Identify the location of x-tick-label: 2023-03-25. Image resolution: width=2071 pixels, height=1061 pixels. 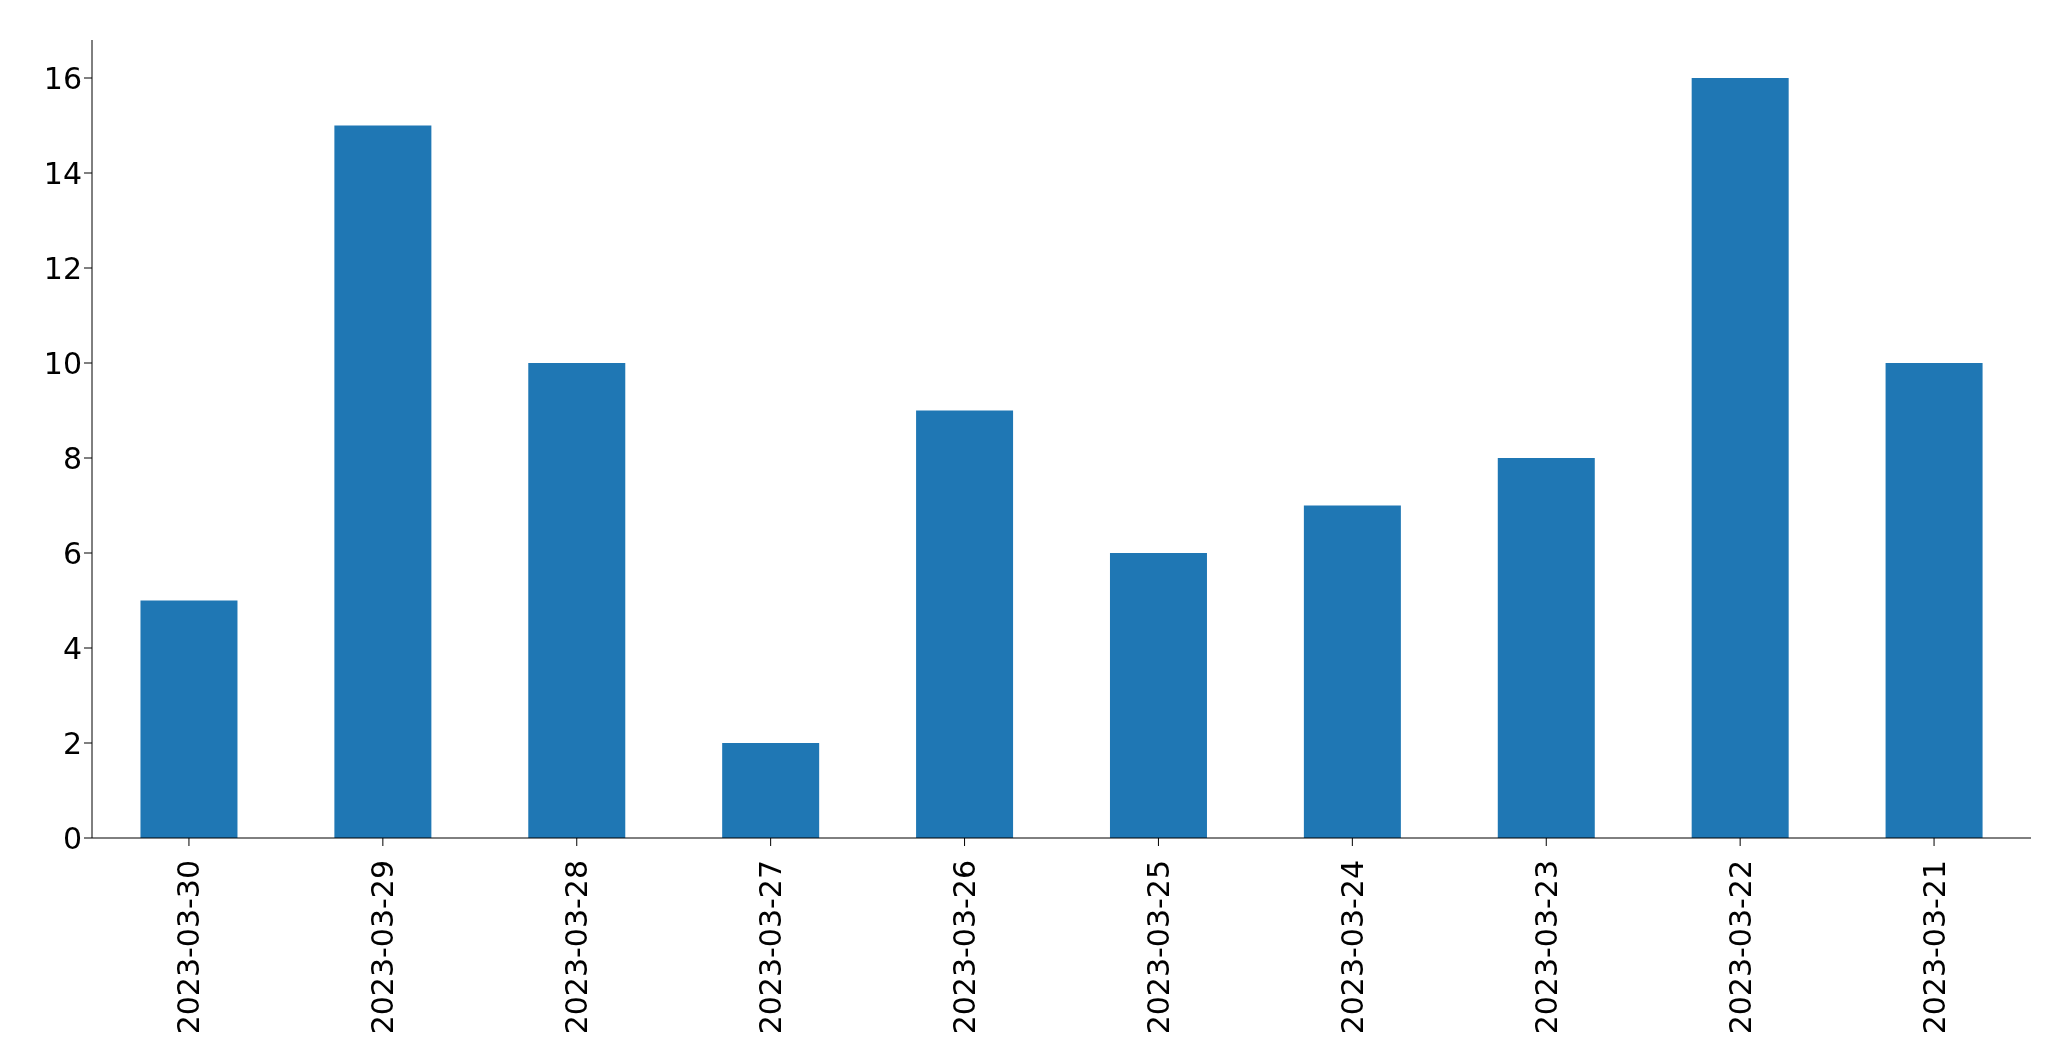
(1158, 947).